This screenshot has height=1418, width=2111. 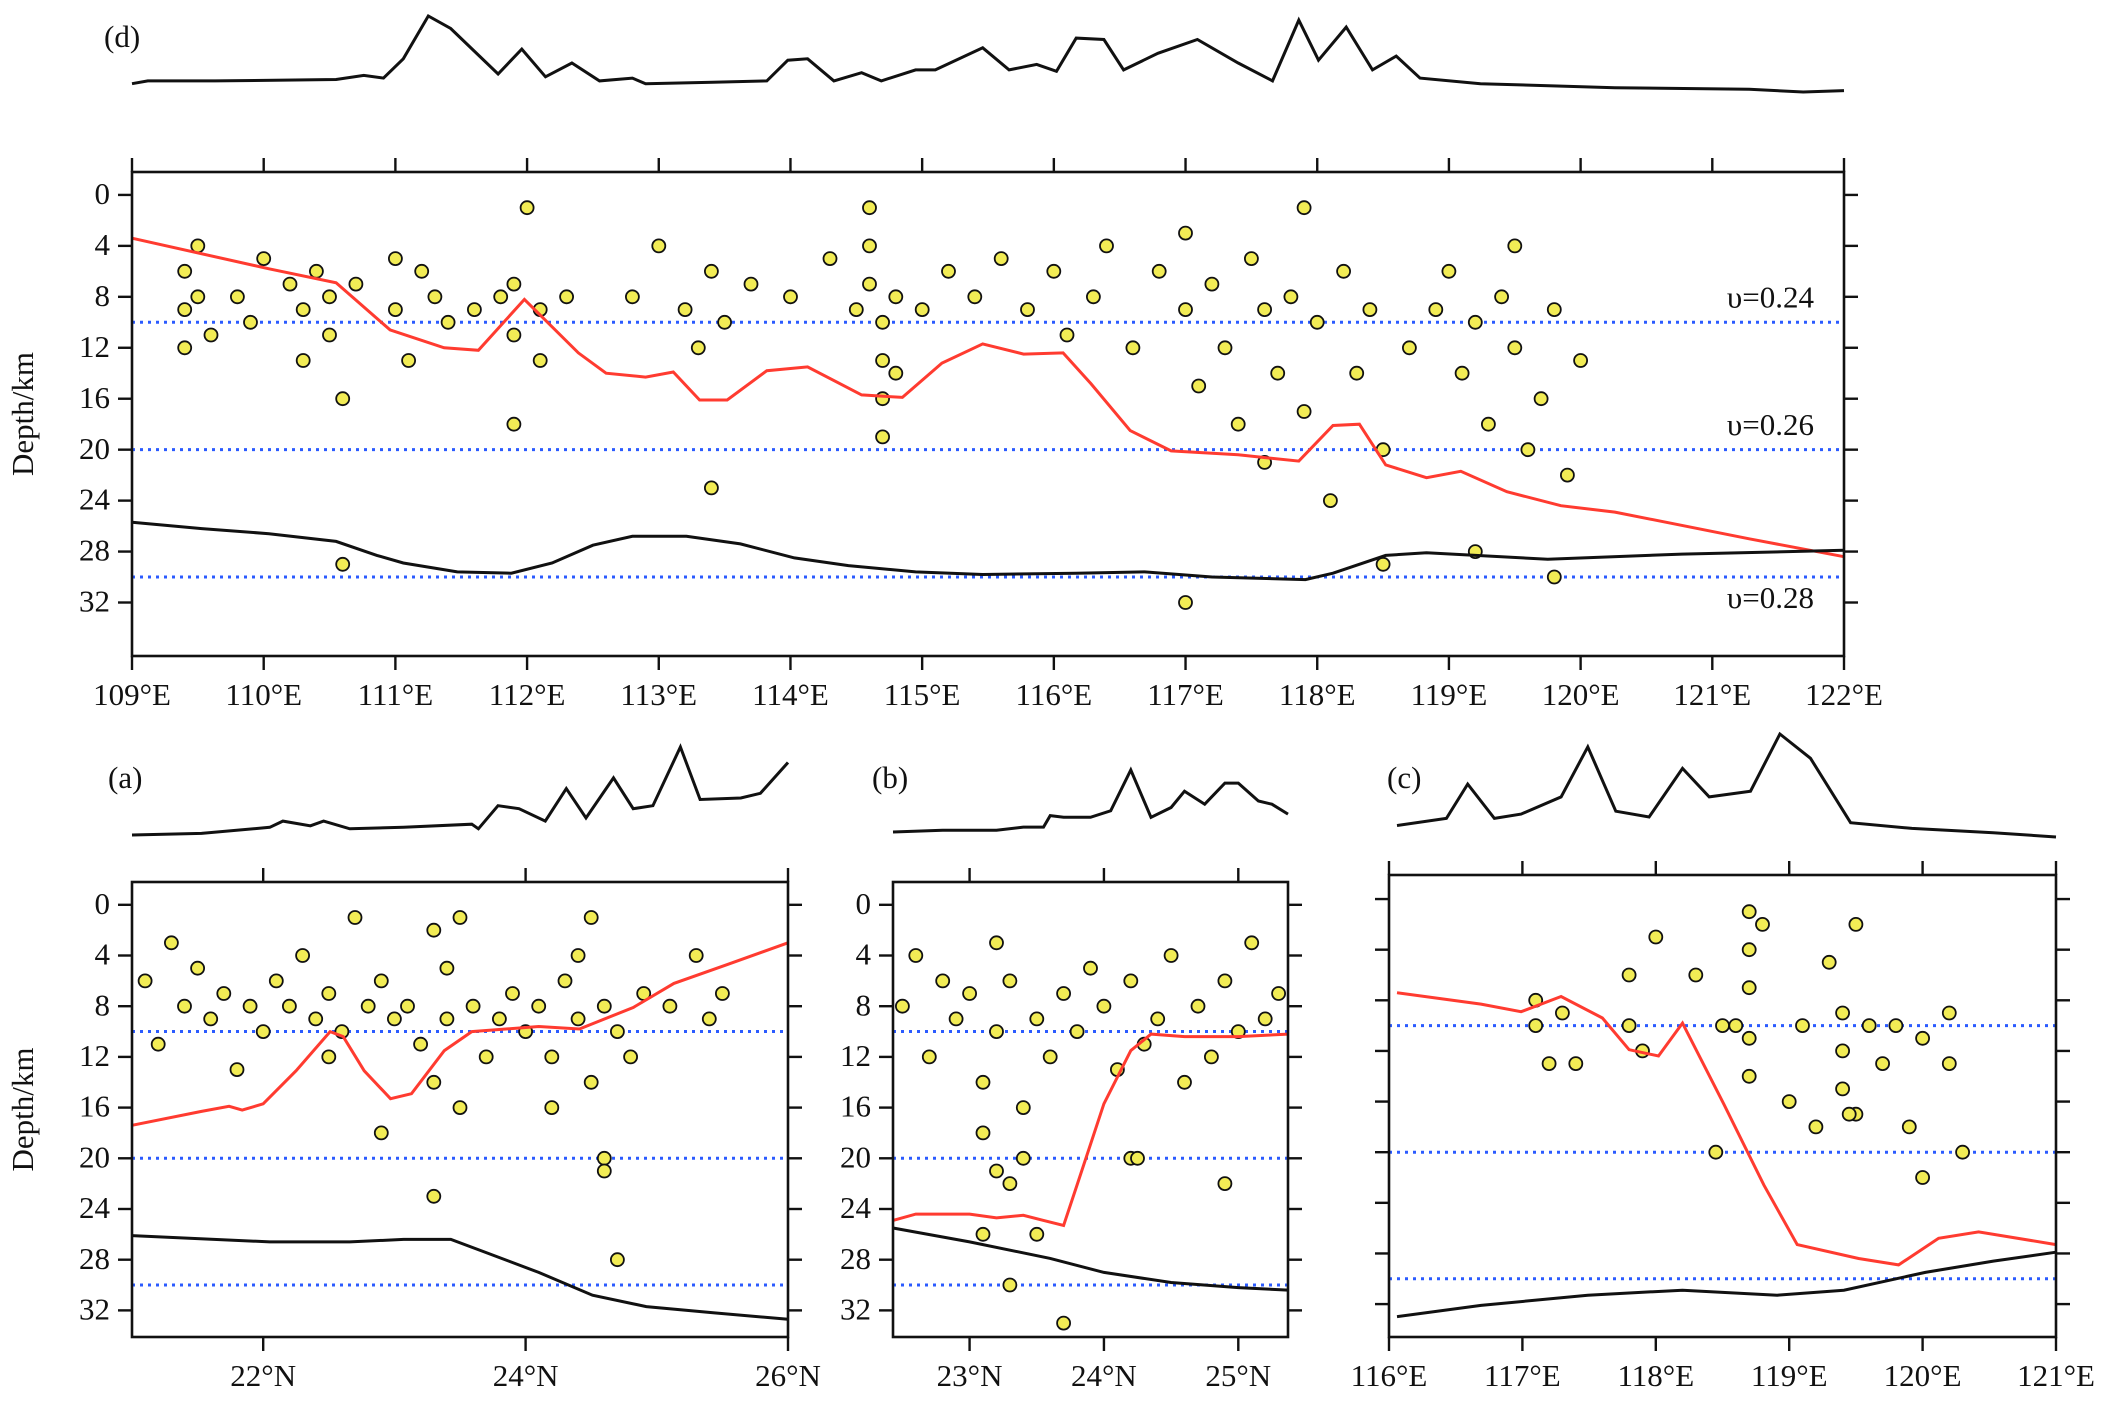 What do you see at coordinates (855, 1106) in the screenshot?
I see `y-tick-label: 16` at bounding box center [855, 1106].